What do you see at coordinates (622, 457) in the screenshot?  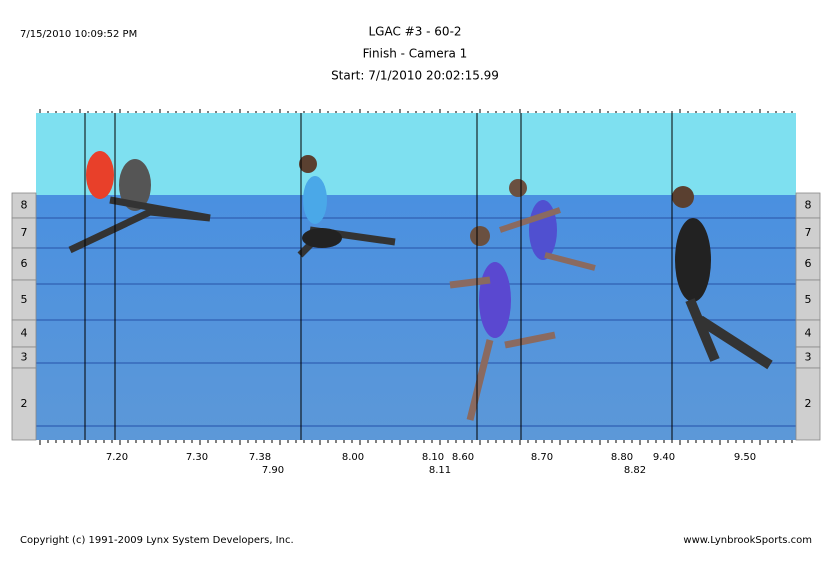 I see `time-label: 8.80` at bounding box center [622, 457].